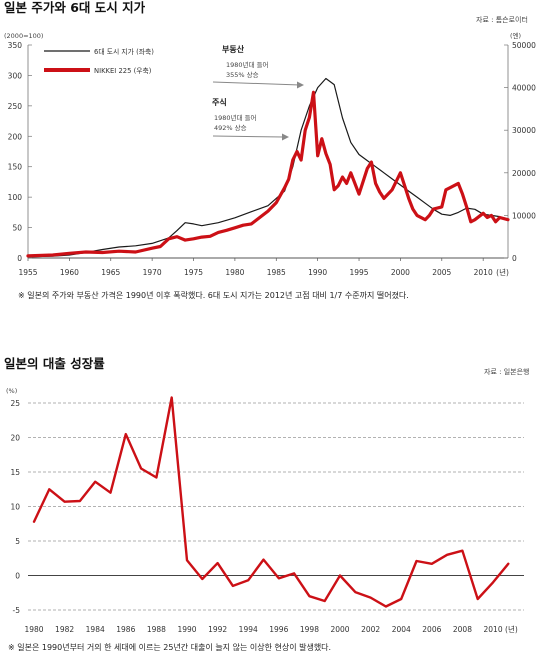 The width and height of the screenshot is (540, 655). I want to click on chart1-x-tick-label: 1975, so click(193, 272).